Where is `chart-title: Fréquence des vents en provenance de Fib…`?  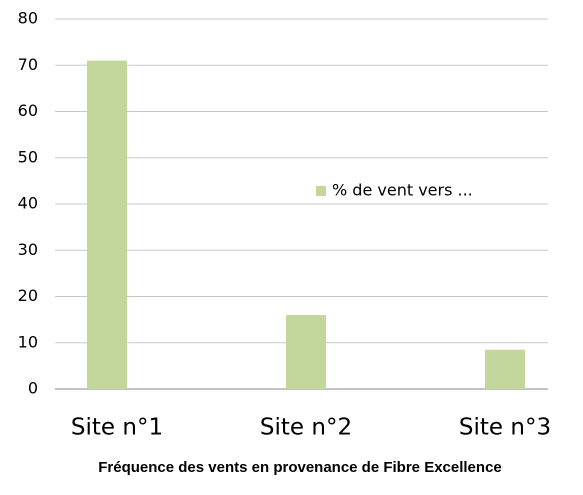
chart-title: Fréquence des vents en provenance de Fib… is located at coordinates (300, 467).